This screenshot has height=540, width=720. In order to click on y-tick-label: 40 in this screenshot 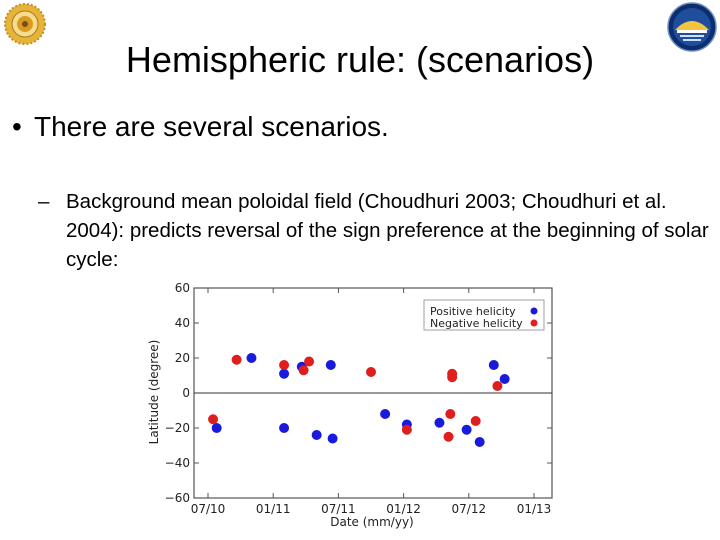, I will do `click(182, 323)`.